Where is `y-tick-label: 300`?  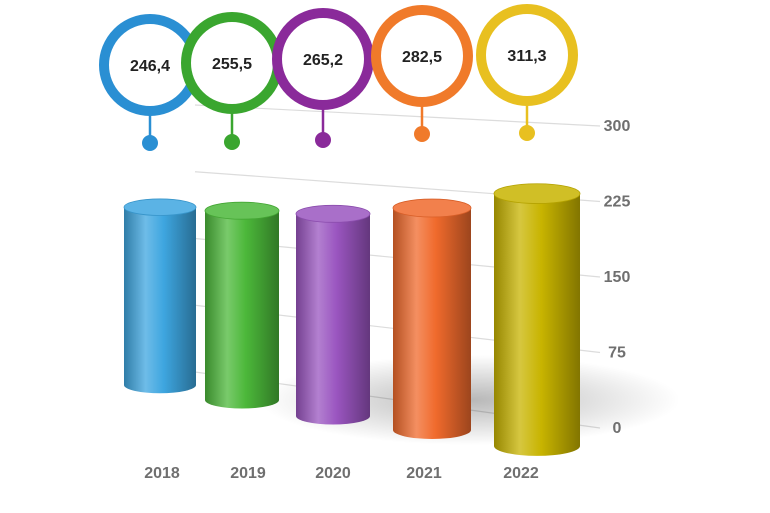 y-tick-label: 300 is located at coordinates (617, 126).